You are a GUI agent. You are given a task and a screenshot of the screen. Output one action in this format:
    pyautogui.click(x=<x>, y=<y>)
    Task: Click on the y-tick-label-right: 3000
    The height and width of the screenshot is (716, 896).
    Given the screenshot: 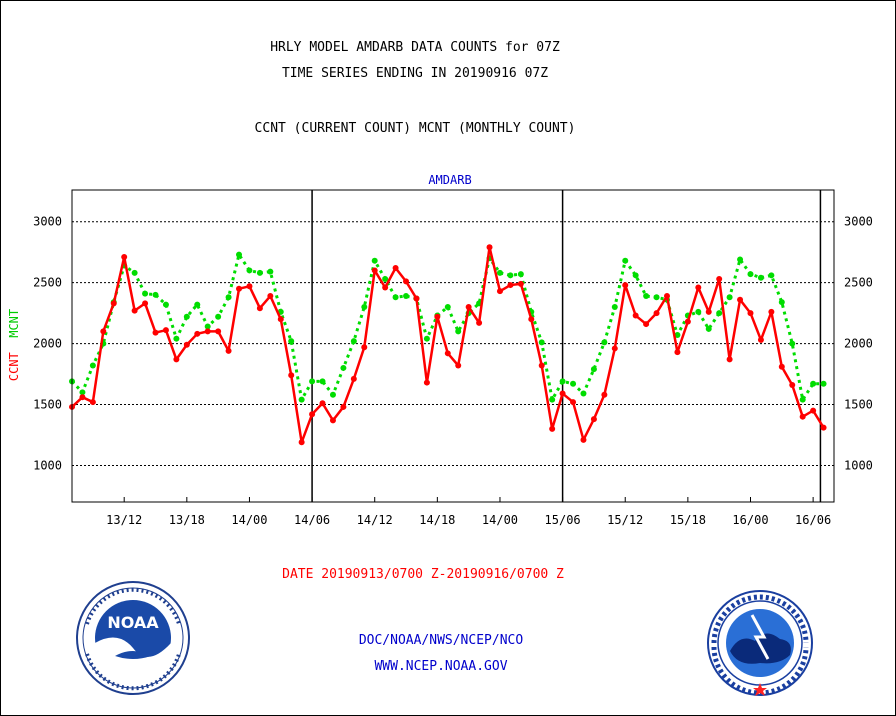 What is the action you would take?
    pyautogui.click(x=858, y=222)
    